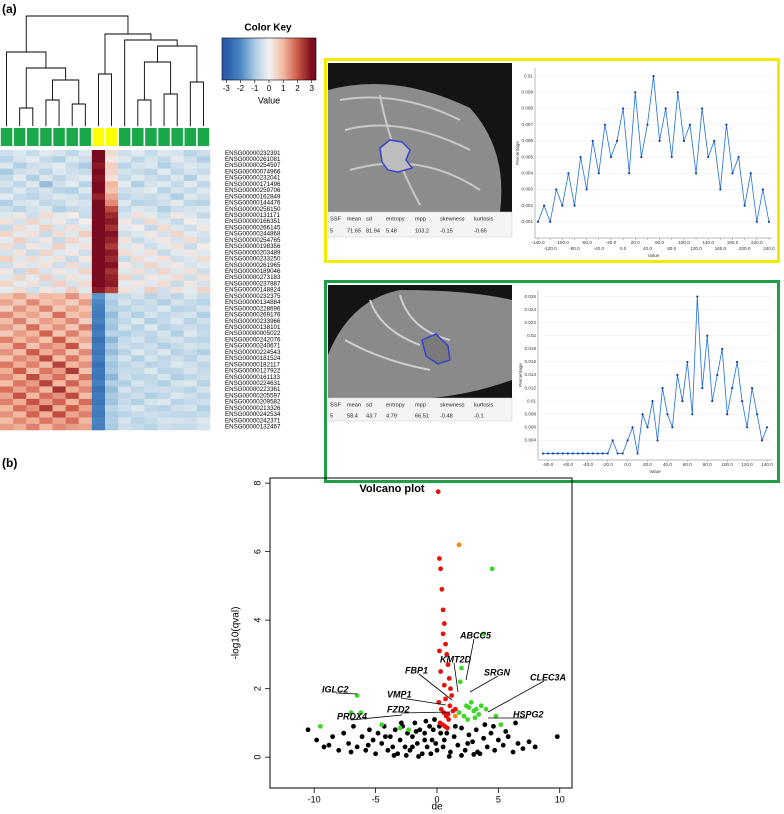 The width and height of the screenshot is (784, 814). Describe the element at coordinates (586, 242) in the screenshot. I see `x-tick-label: -60.0` at that location.